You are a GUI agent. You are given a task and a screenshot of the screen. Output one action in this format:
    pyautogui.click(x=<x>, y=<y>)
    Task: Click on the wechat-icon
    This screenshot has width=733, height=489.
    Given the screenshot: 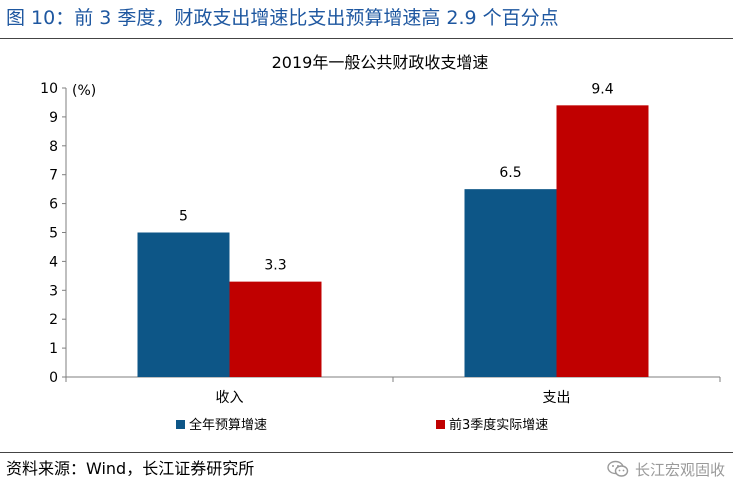 What is the action you would take?
    pyautogui.click(x=618, y=468)
    